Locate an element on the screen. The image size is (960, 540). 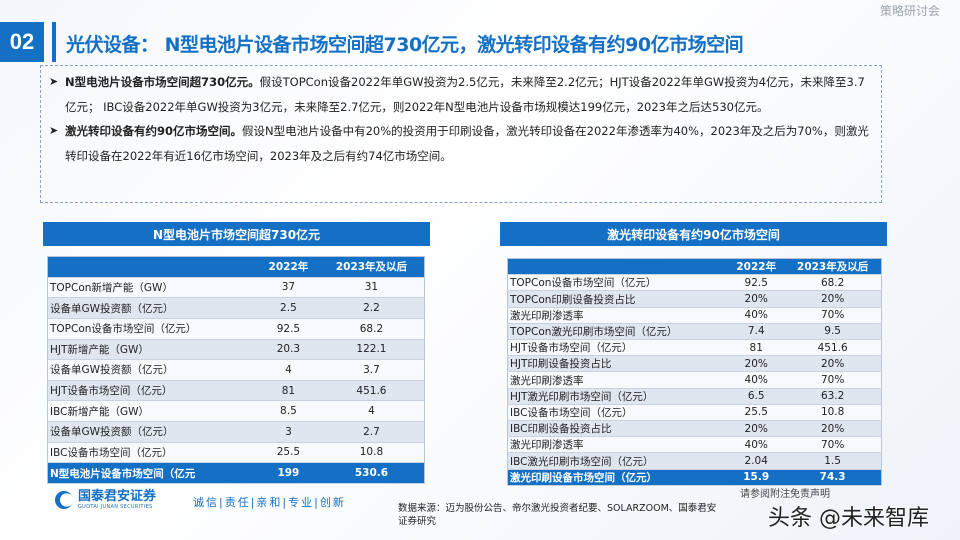
total-cell: 530.6 is located at coordinates (371, 473).